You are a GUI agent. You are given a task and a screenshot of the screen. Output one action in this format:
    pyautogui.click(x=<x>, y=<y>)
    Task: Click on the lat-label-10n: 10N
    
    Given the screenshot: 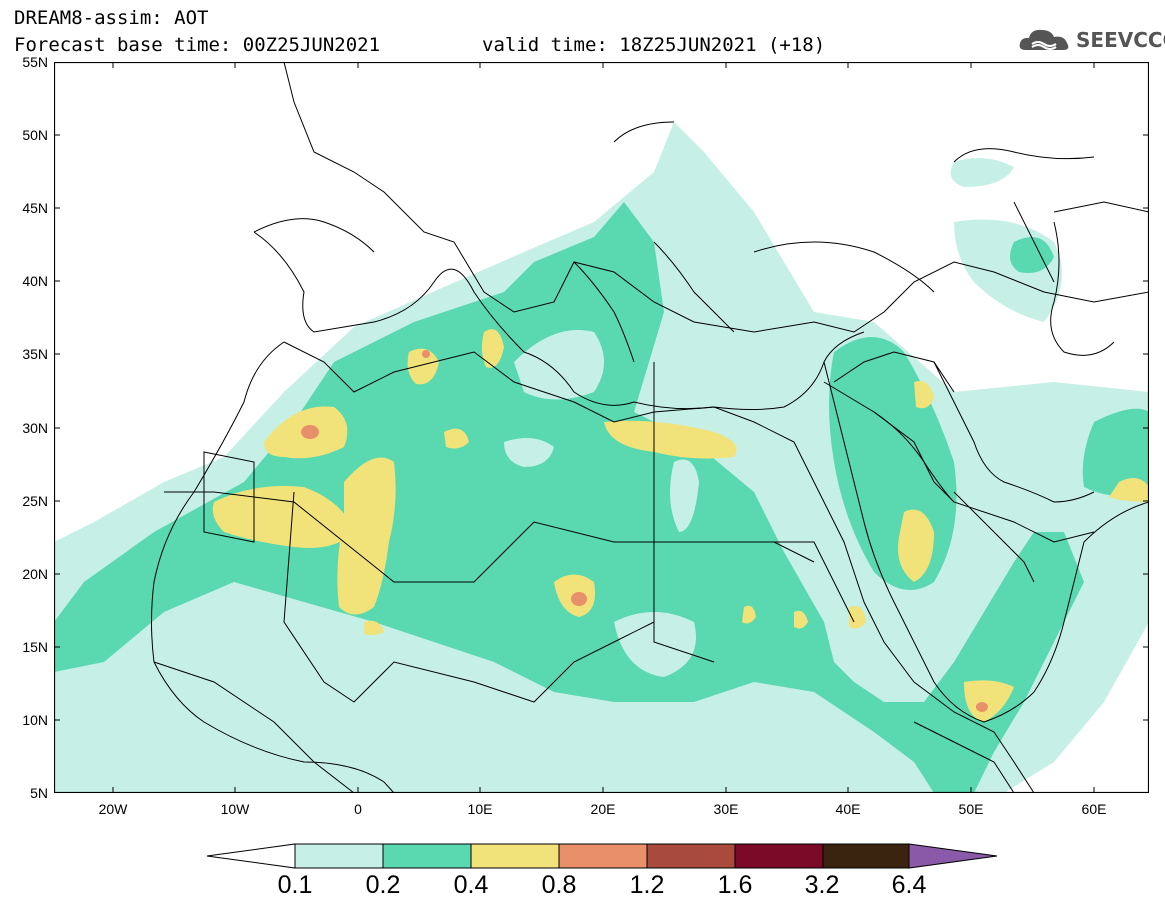 What is the action you would take?
    pyautogui.click(x=35, y=720)
    